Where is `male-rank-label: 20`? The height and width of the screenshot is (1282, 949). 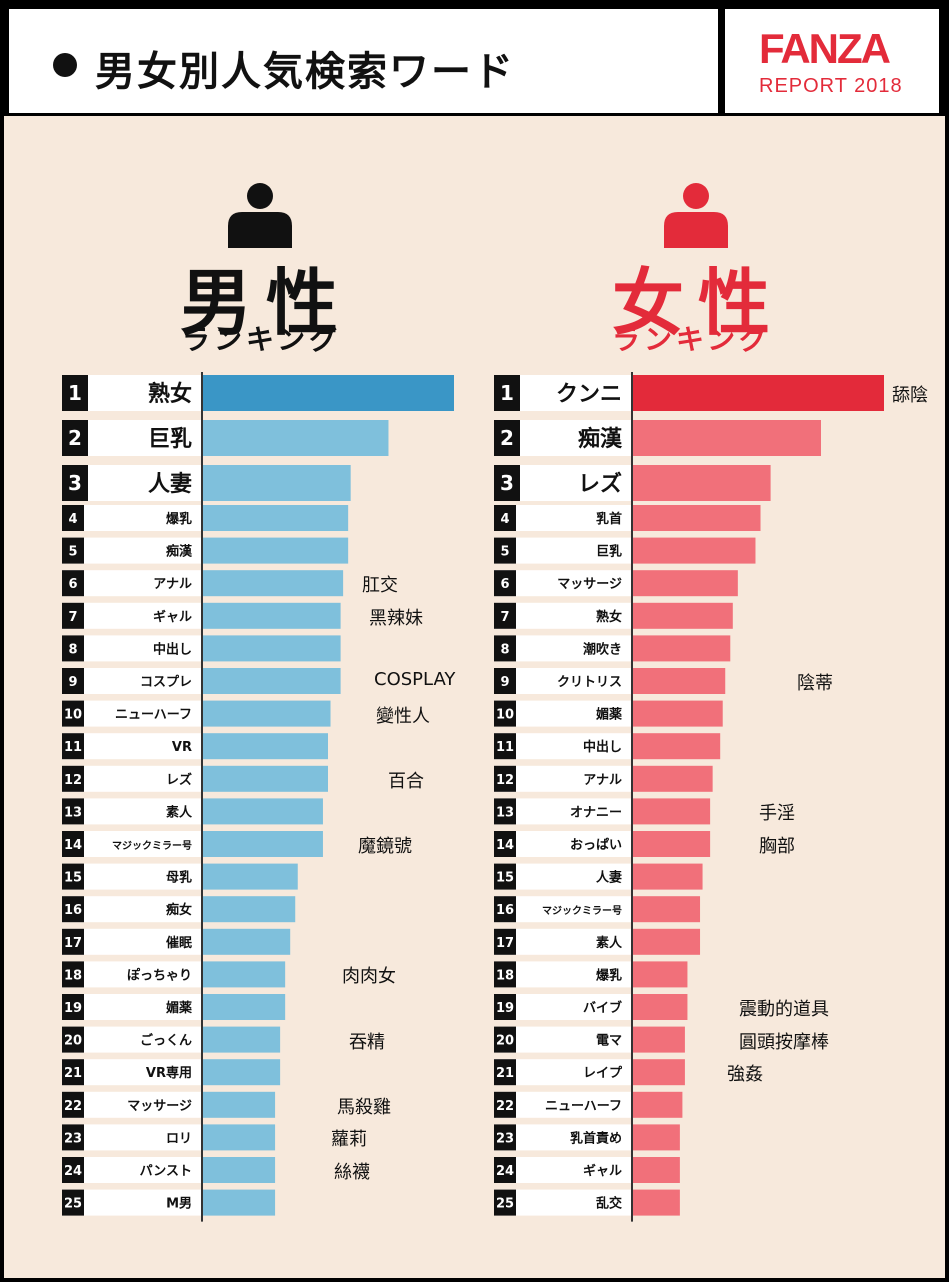 male-rank-label: 20 is located at coordinates (73, 1041).